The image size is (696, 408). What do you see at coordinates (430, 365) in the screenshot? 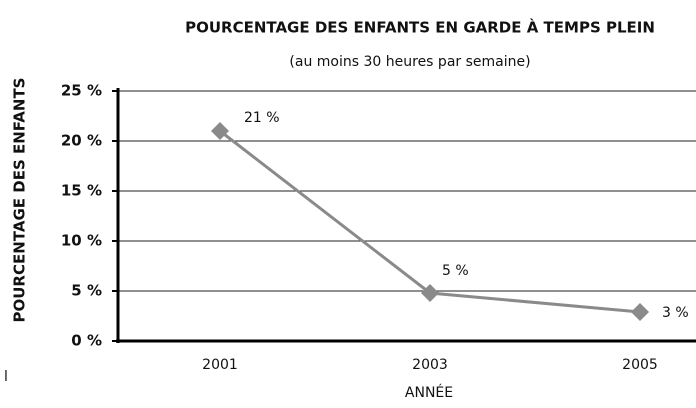
I see `x-tick-label: 2003` at bounding box center [430, 365].